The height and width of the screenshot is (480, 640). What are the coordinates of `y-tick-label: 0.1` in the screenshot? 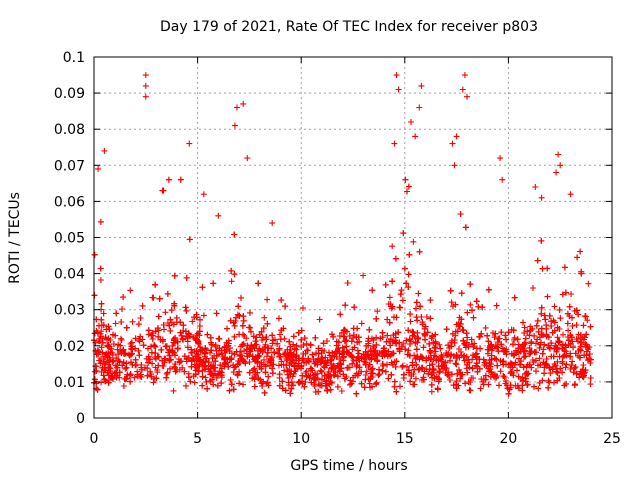 It's located at (74, 58).